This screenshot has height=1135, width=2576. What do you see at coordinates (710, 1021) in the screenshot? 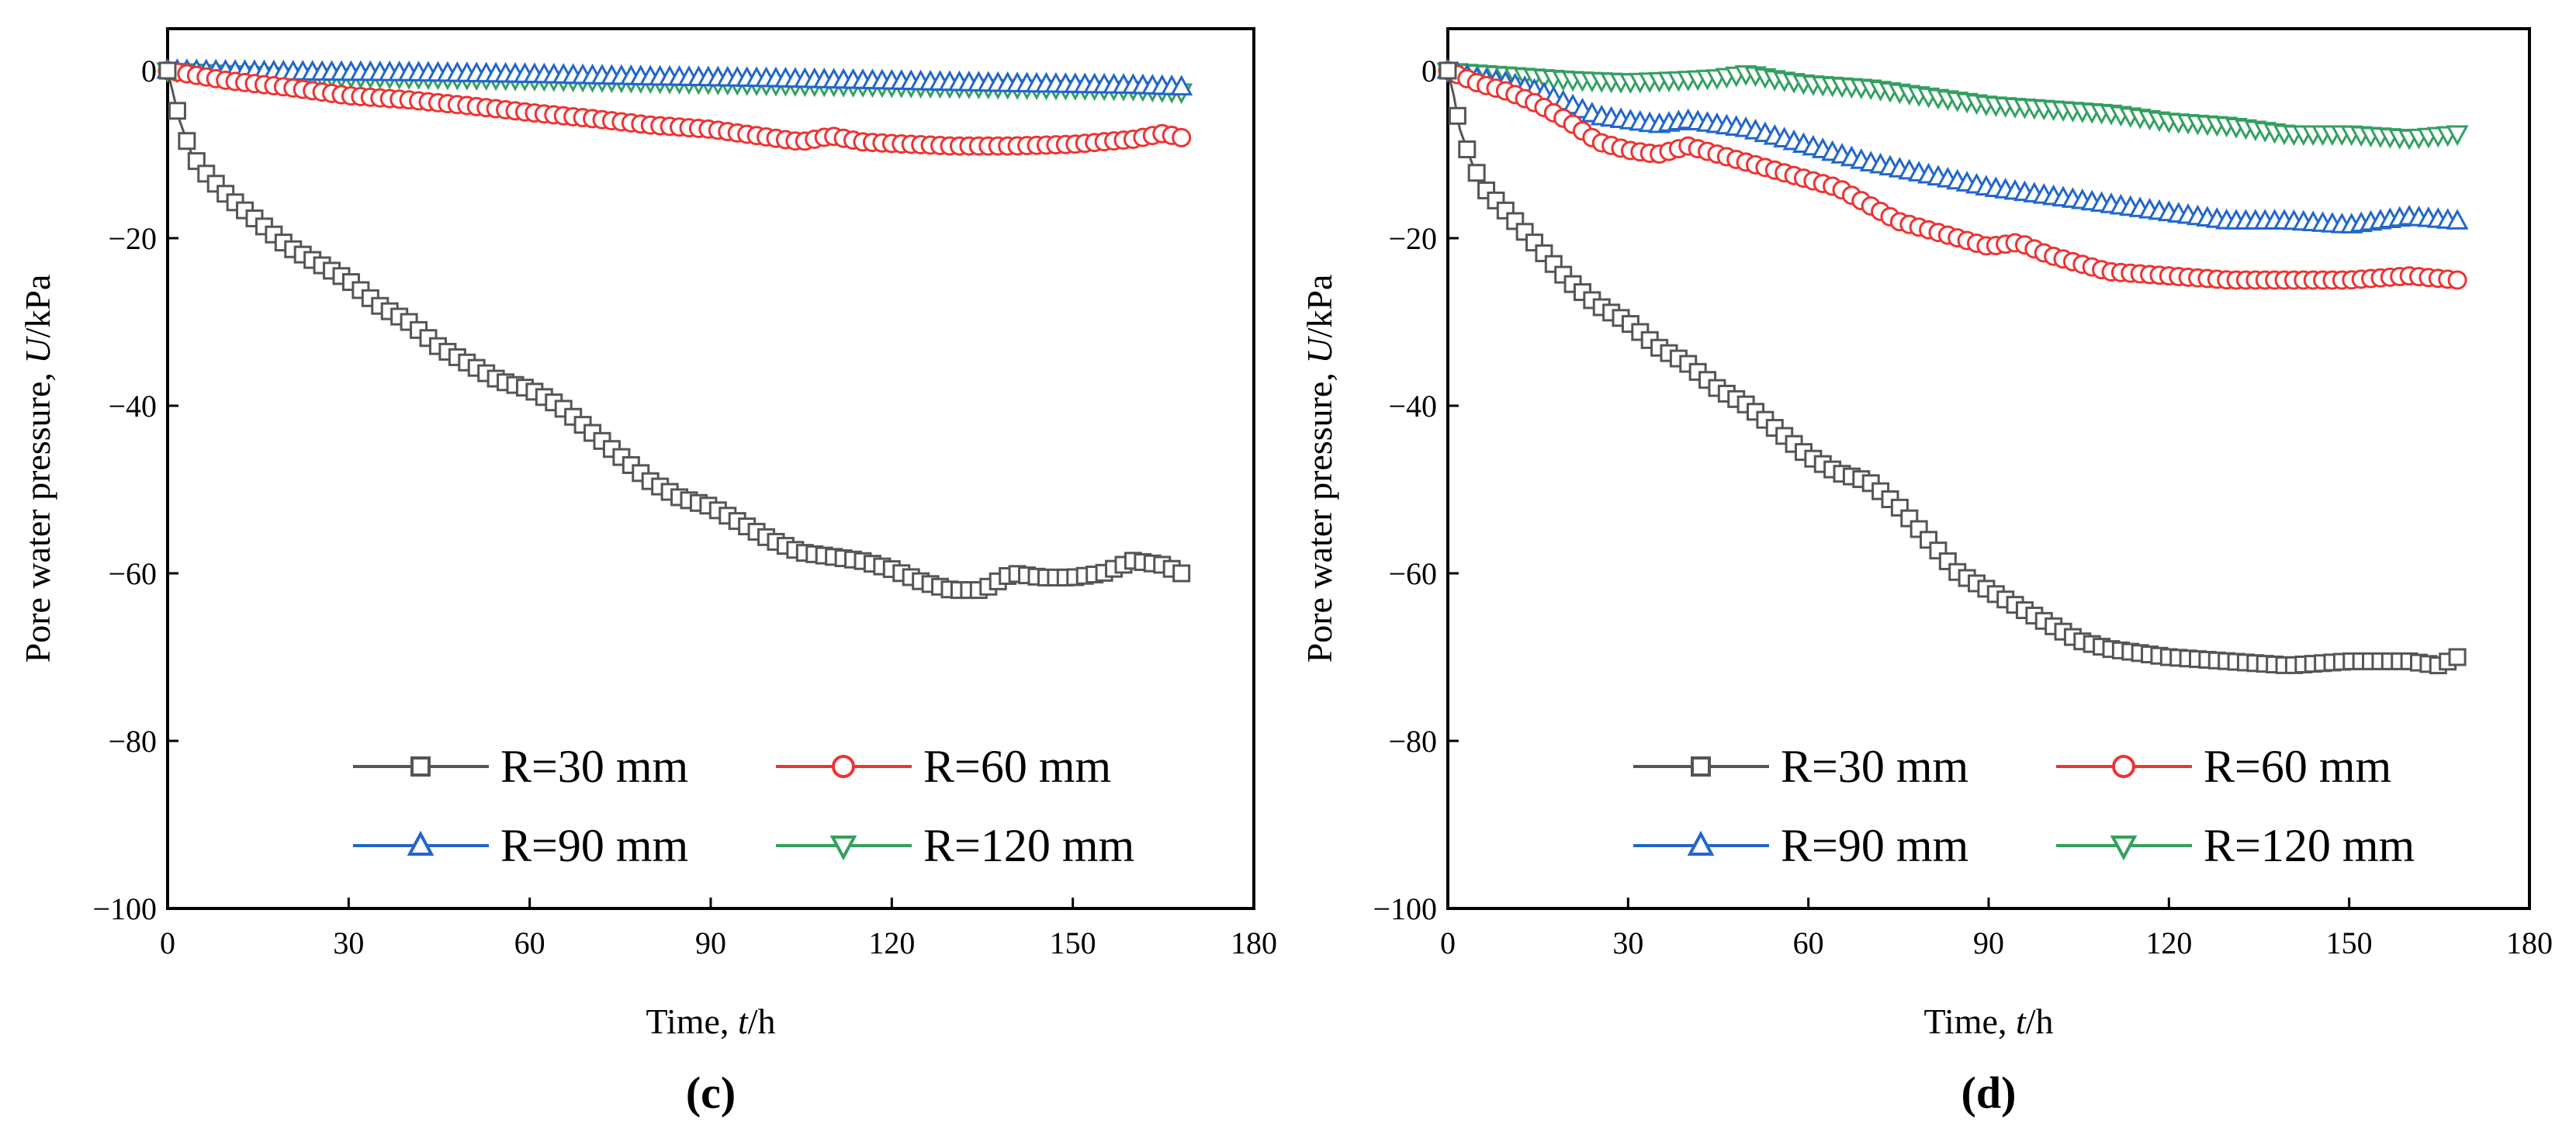
I see `x-axis-title-c: Time, t/h` at bounding box center [710, 1021].